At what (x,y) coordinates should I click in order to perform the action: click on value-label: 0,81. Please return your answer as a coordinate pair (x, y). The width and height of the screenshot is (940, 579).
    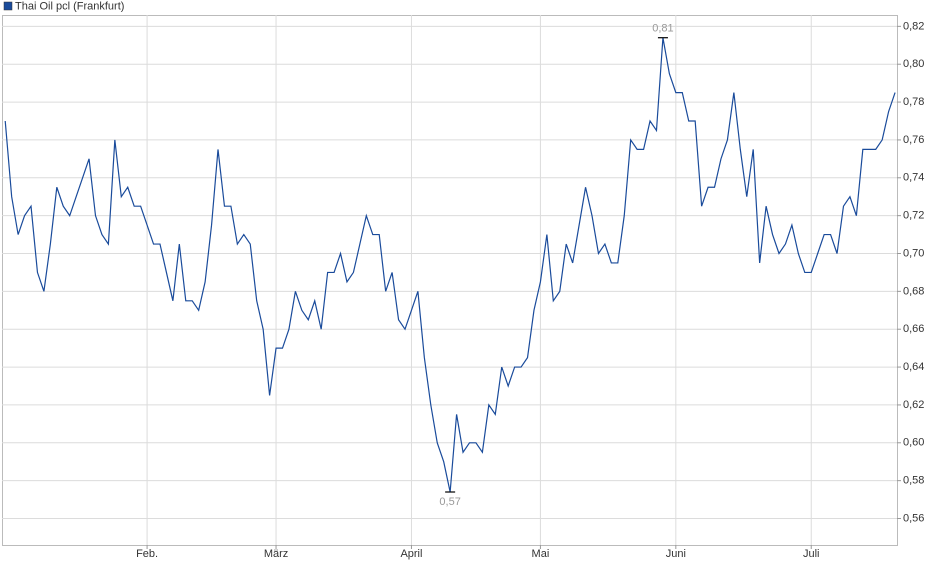
    Looking at the image, I should click on (662, 29).